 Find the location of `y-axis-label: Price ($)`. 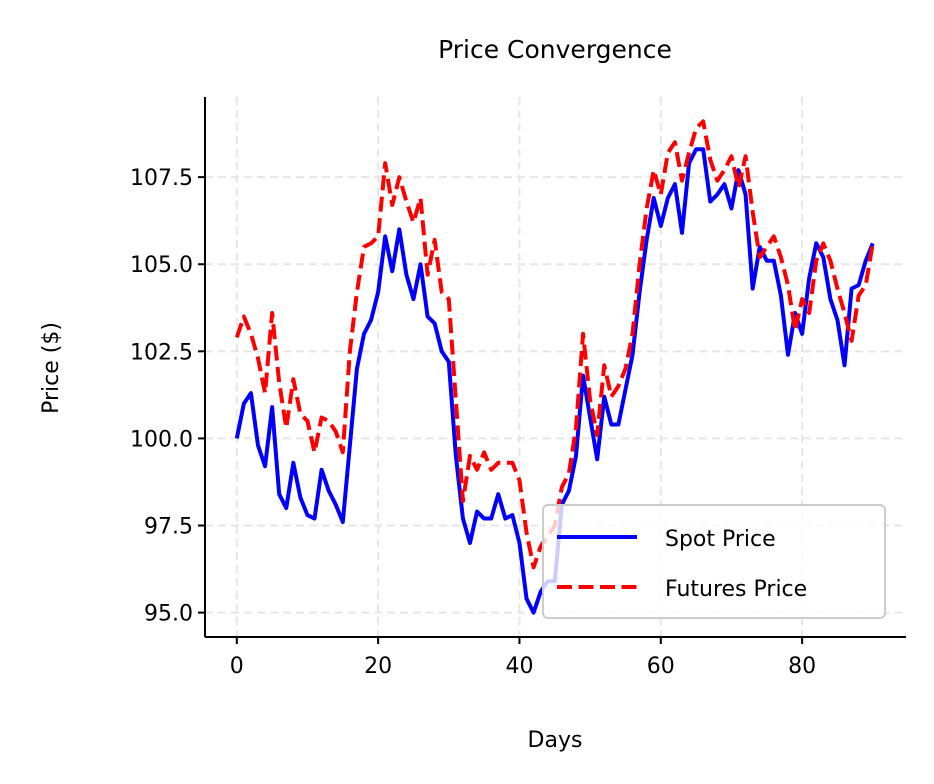

y-axis-label: Price ($) is located at coordinates (51, 368).